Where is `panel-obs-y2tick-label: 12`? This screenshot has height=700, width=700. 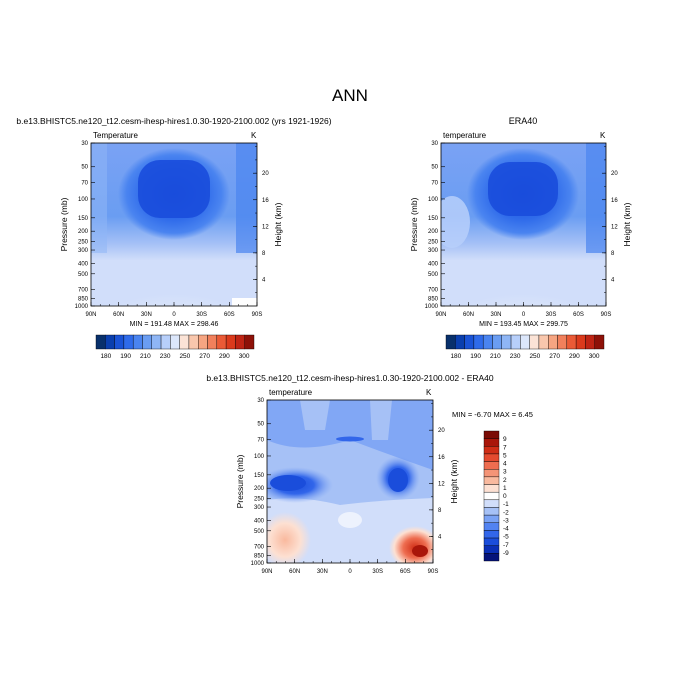 panel-obs-y2tick-label: 12 is located at coordinates (614, 227).